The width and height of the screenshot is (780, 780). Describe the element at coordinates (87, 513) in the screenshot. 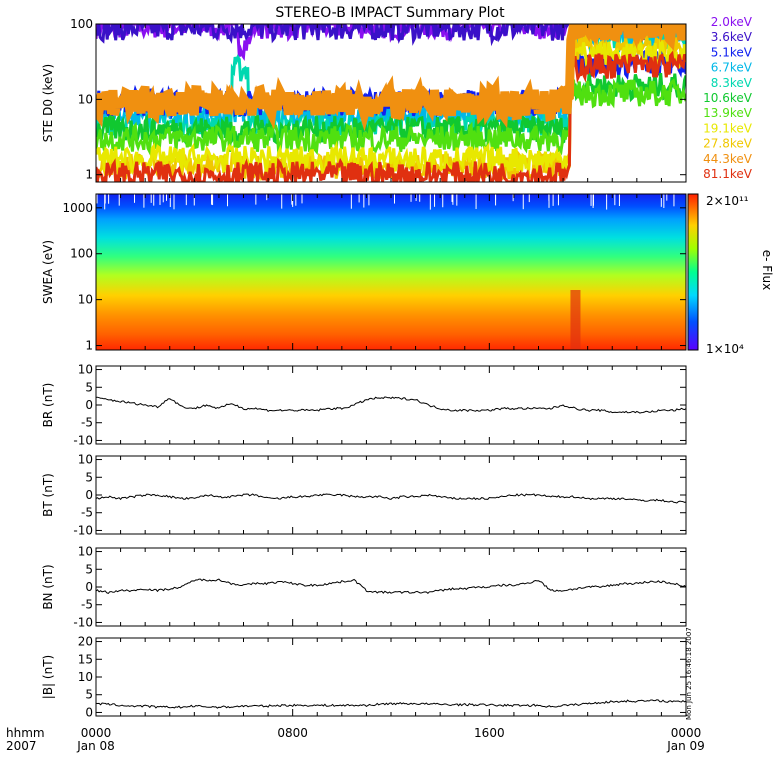

I see `bt-ytick-label: -5` at that location.